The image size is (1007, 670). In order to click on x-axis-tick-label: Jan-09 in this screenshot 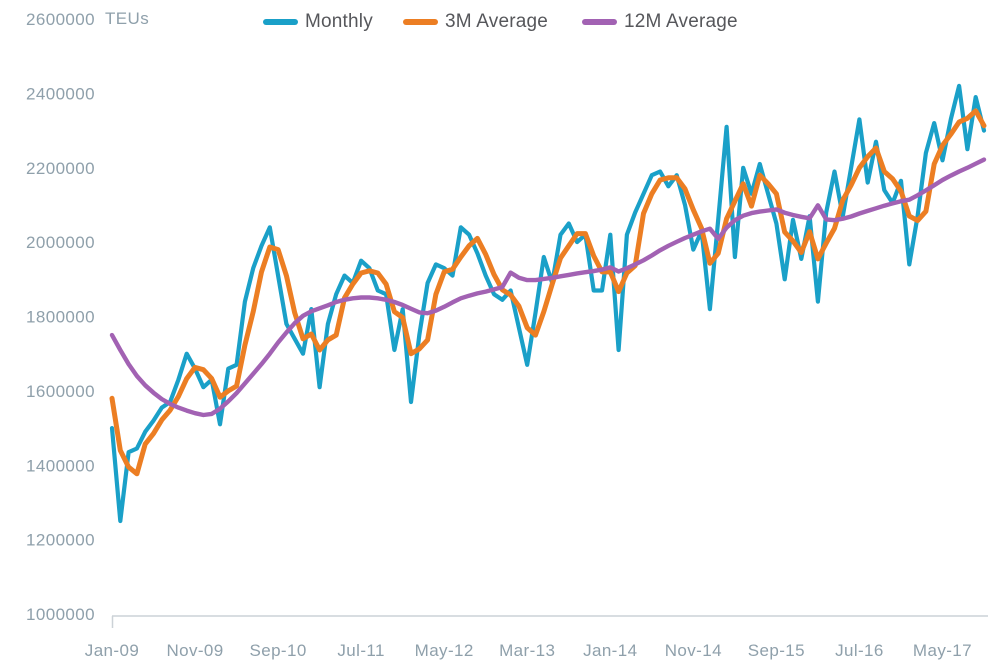, I will do `click(112, 650)`.